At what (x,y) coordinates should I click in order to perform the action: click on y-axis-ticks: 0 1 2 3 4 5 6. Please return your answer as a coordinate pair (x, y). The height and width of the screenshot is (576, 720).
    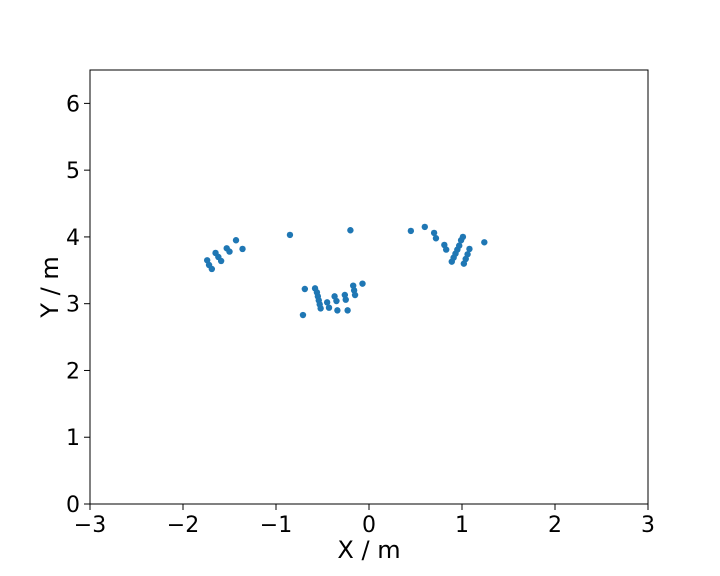
    Looking at the image, I should click on (78, 305).